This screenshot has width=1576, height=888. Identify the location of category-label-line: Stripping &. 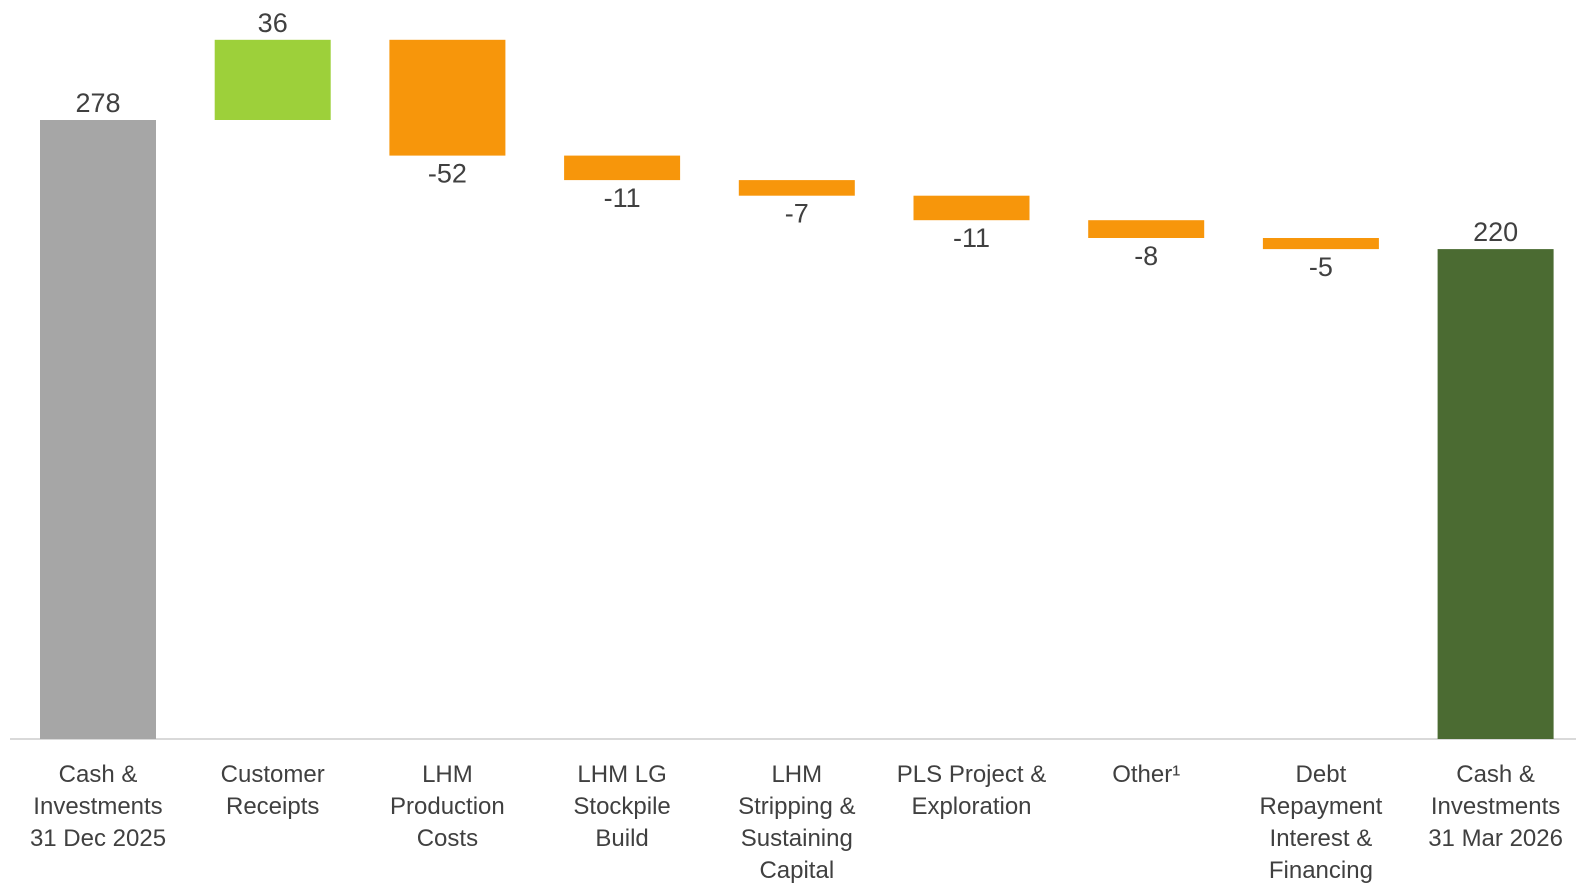
(796, 806).